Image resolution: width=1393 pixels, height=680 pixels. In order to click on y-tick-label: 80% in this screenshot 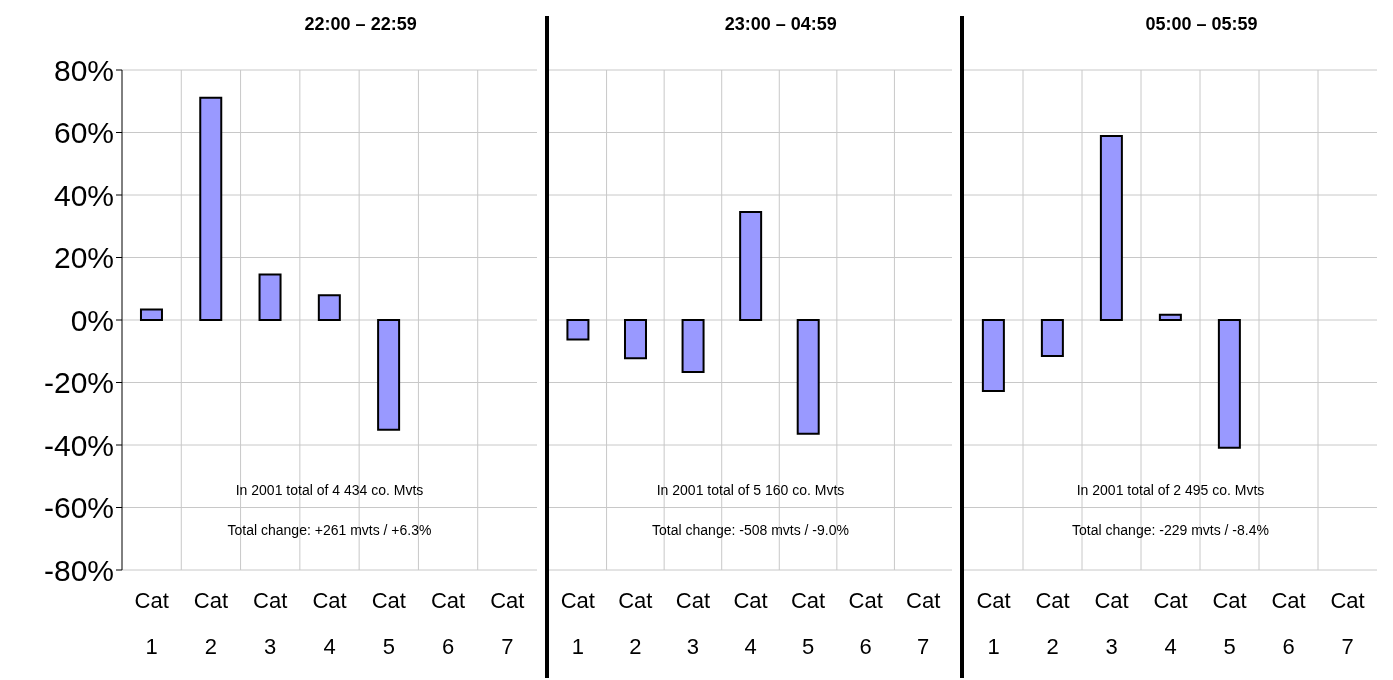, I will do `click(83, 70)`.